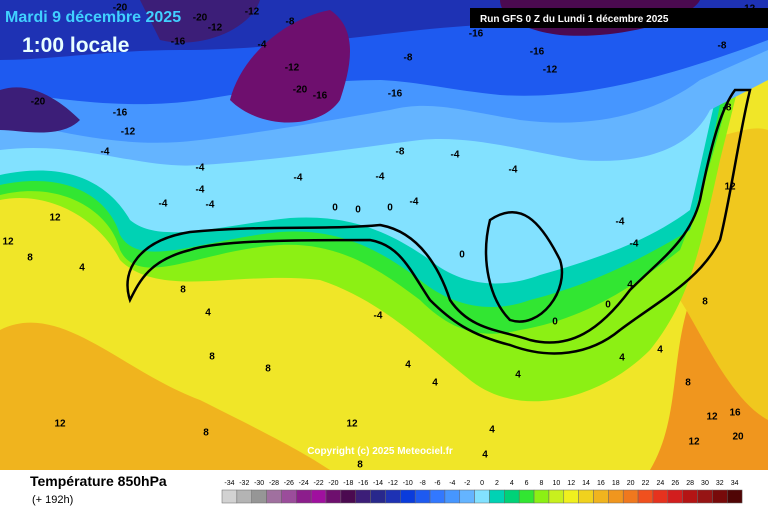 This screenshot has width=768, height=512. I want to click on legend-label: -2, so click(467, 483).